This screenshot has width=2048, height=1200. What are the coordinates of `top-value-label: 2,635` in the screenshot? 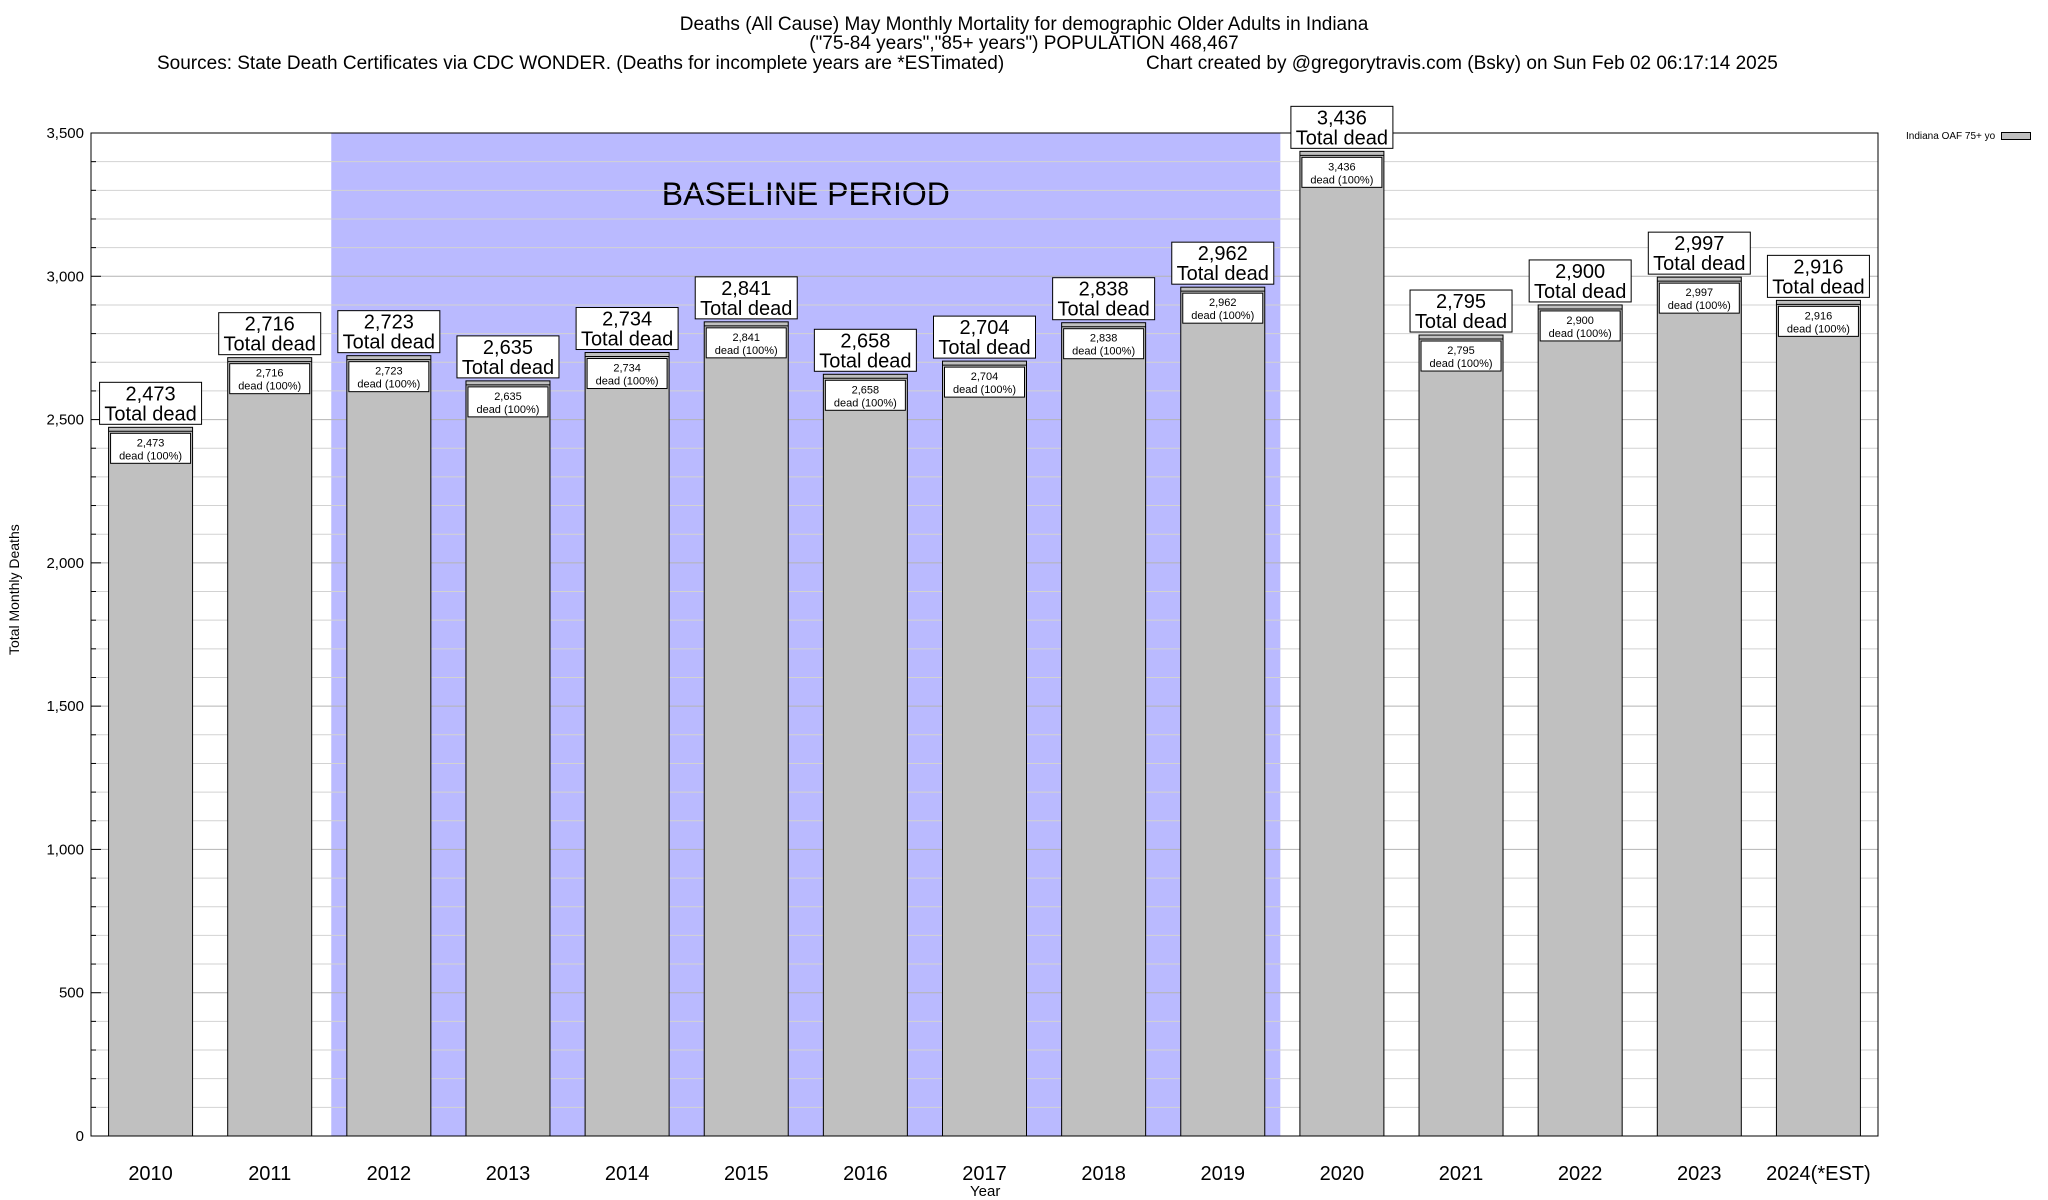 It's located at (508, 348).